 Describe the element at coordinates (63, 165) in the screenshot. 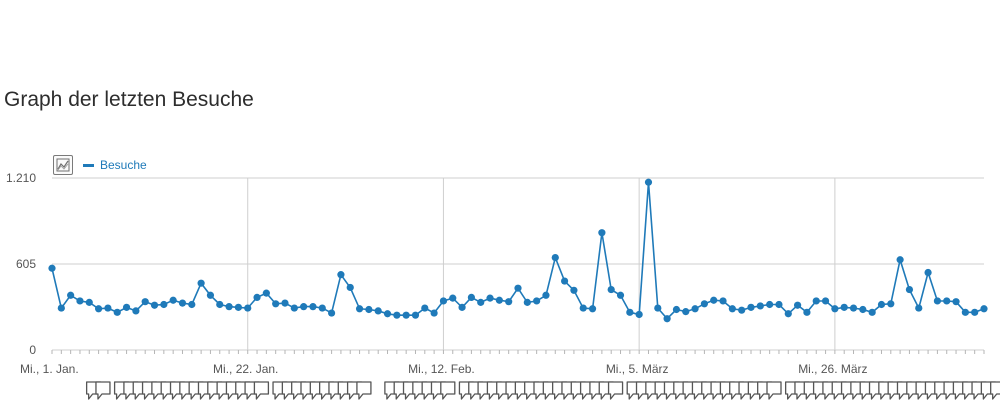

I see `chart-type-button` at that location.